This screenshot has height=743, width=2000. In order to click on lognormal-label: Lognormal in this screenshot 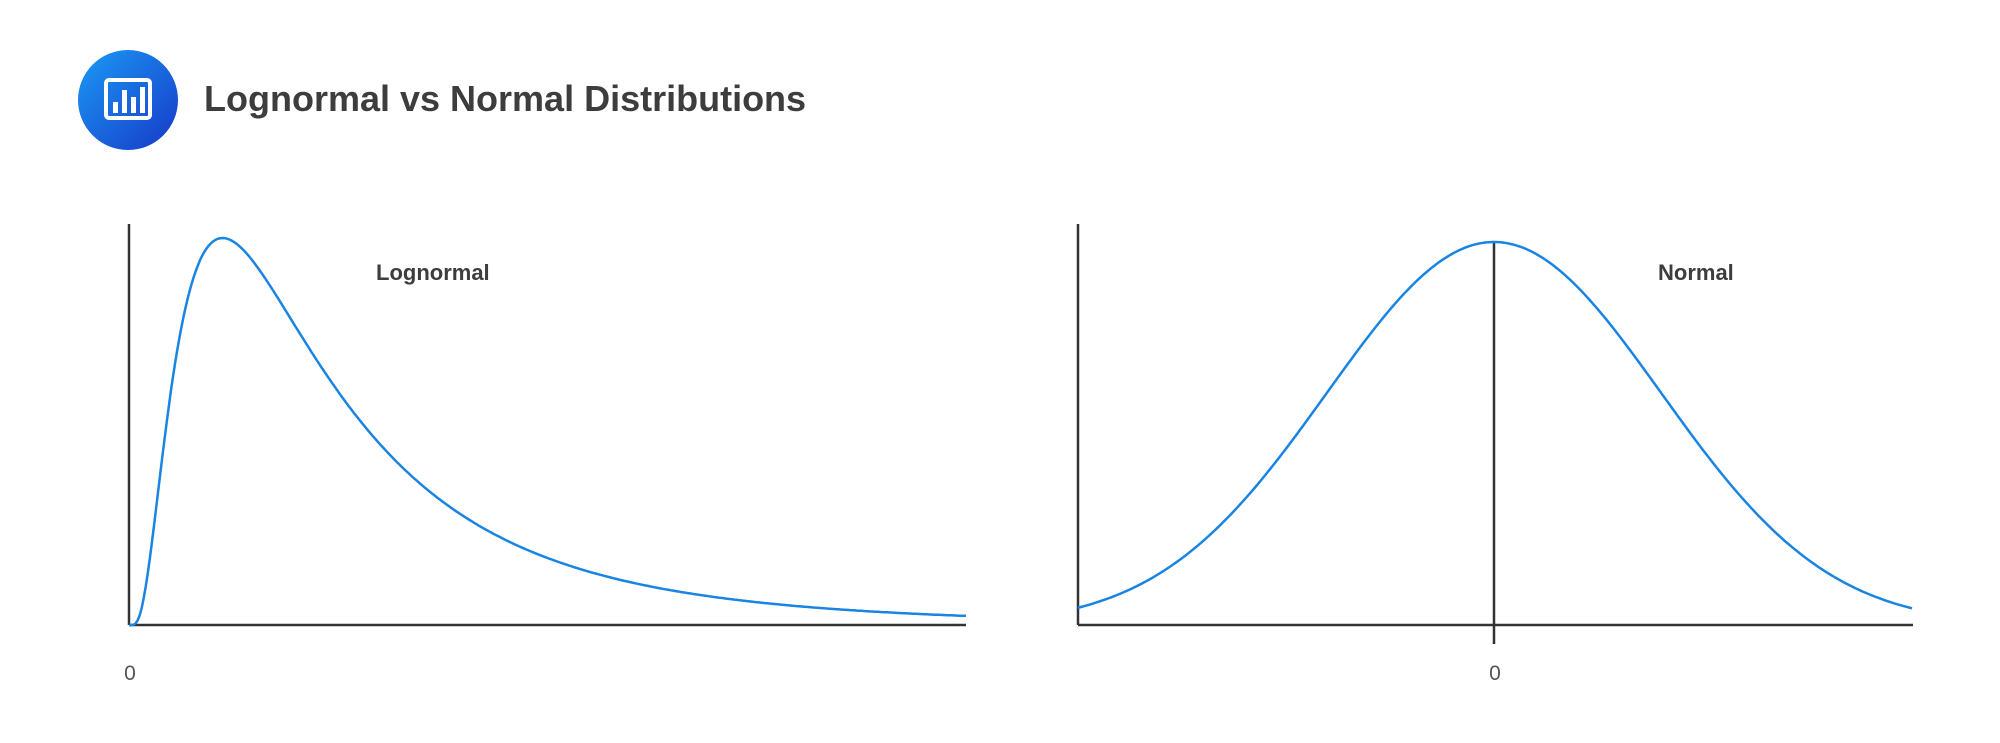, I will do `click(433, 272)`.